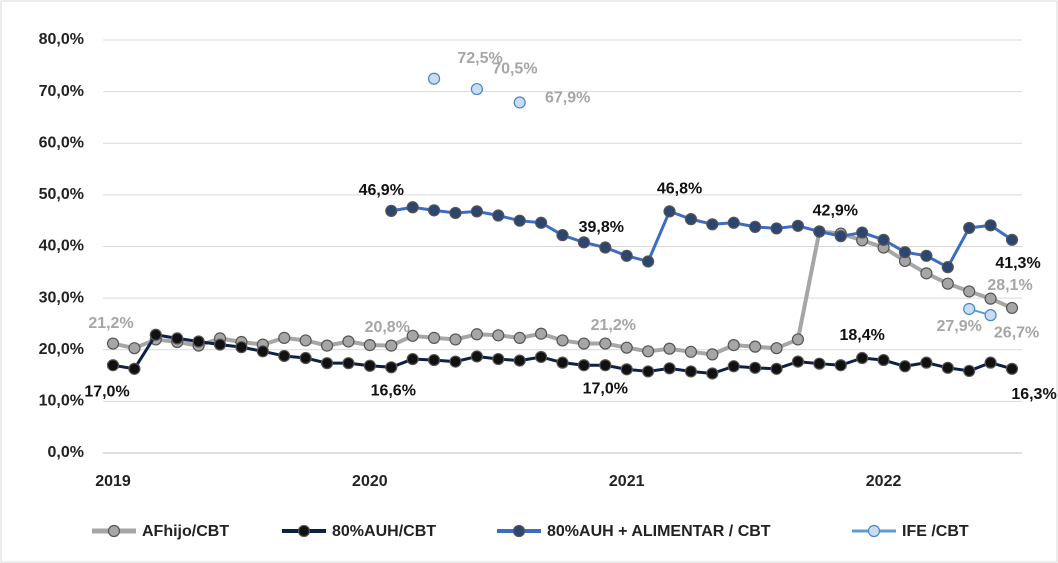 This screenshot has height=563, width=1058. I want to click on legend-label: 80%AUH/CBT, so click(384, 531).